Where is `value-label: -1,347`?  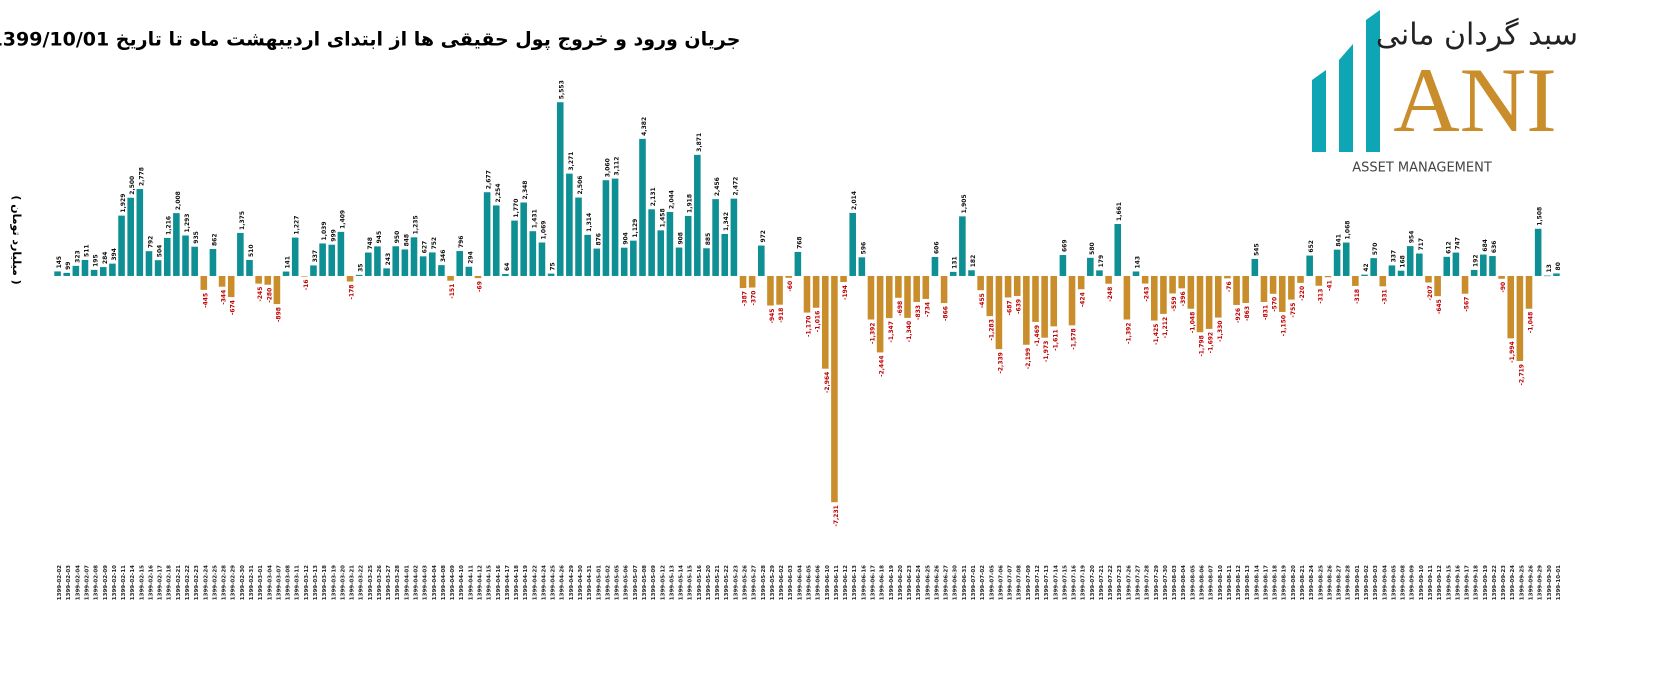 value-label: -1,347 is located at coordinates (891, 331).